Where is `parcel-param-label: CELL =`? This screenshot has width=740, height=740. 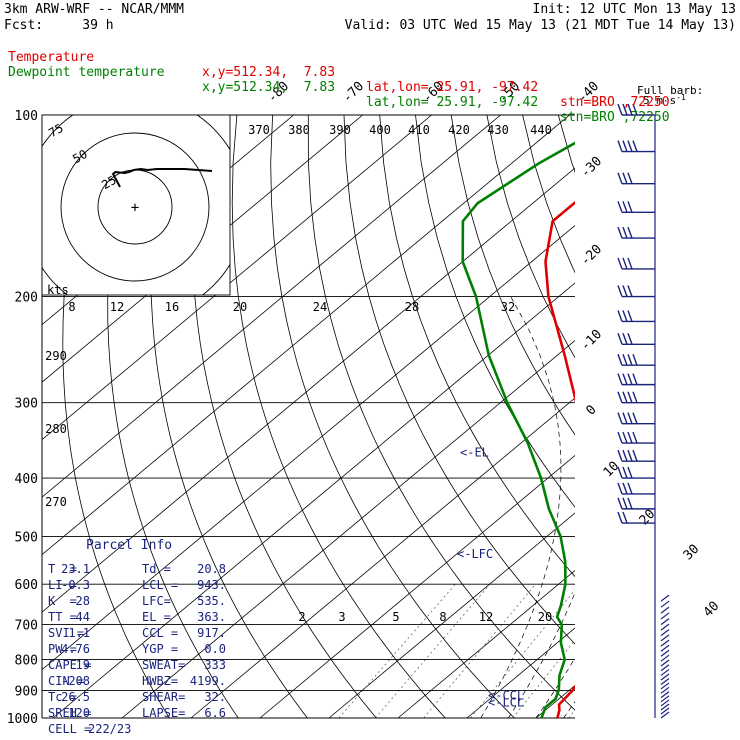
parcel-param-label: CELL = is located at coordinates (70, 729).